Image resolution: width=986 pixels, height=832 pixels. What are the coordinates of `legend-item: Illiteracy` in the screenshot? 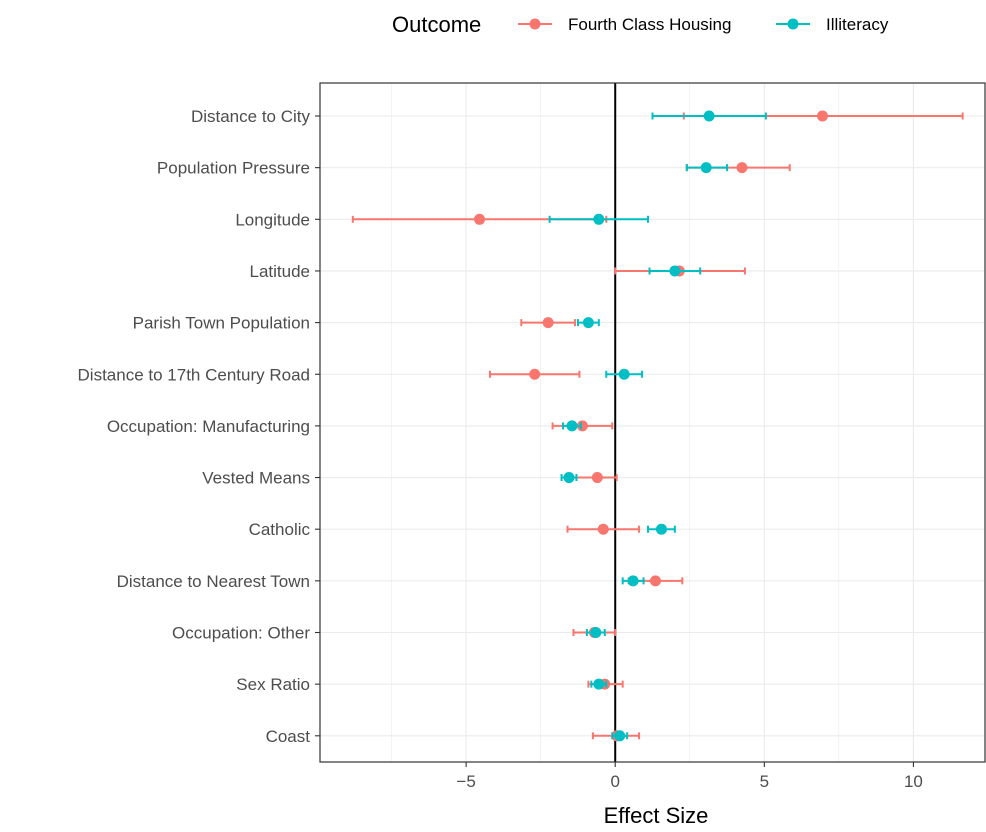 It's located at (832, 24).